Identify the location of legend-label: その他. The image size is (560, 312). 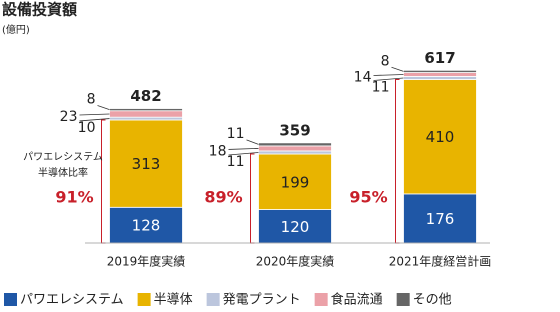
(432, 300).